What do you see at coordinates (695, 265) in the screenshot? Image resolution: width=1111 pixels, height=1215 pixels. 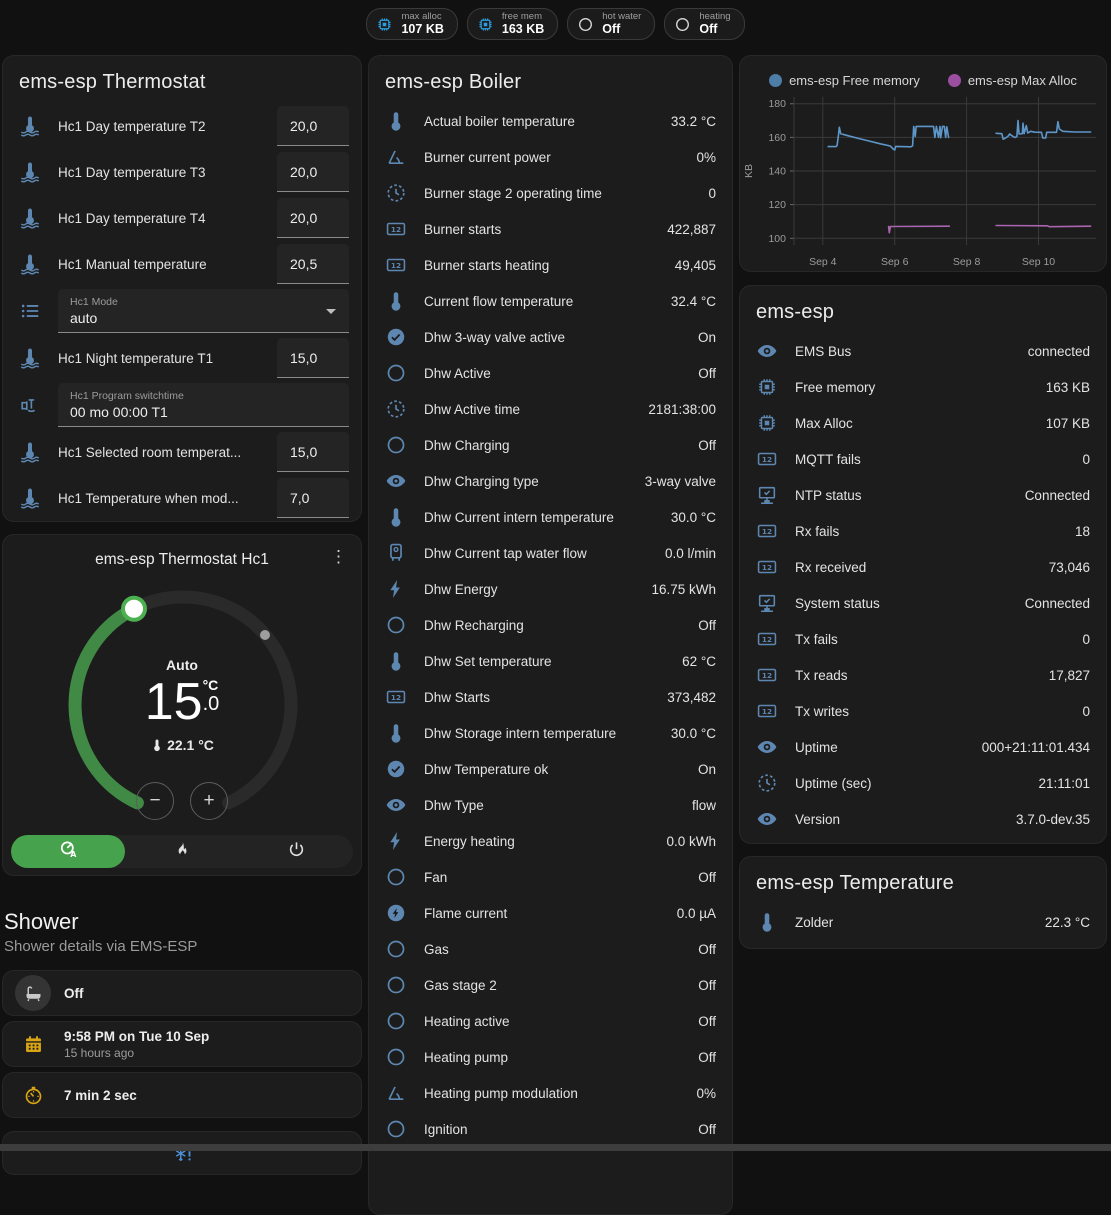 I see `entity-state: 49,405` at bounding box center [695, 265].